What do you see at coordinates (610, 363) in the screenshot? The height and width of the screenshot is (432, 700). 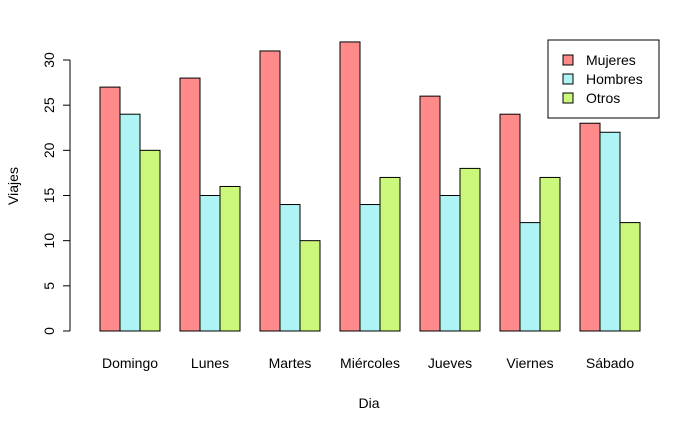 I see `x-tick-label: Sábado` at bounding box center [610, 363].